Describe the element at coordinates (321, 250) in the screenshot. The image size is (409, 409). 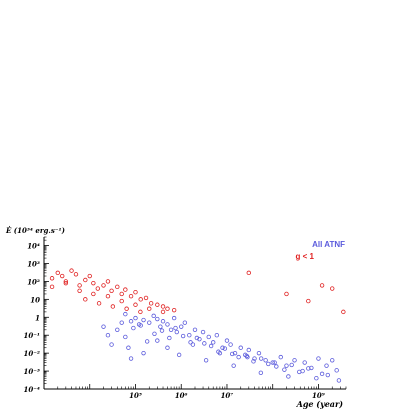
I see `legend: All ATNF g < 1` at that location.